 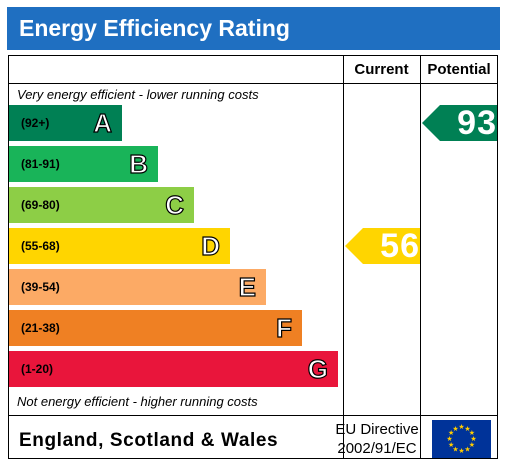 I want to click on band-letter-label: D, so click(x=211, y=245).